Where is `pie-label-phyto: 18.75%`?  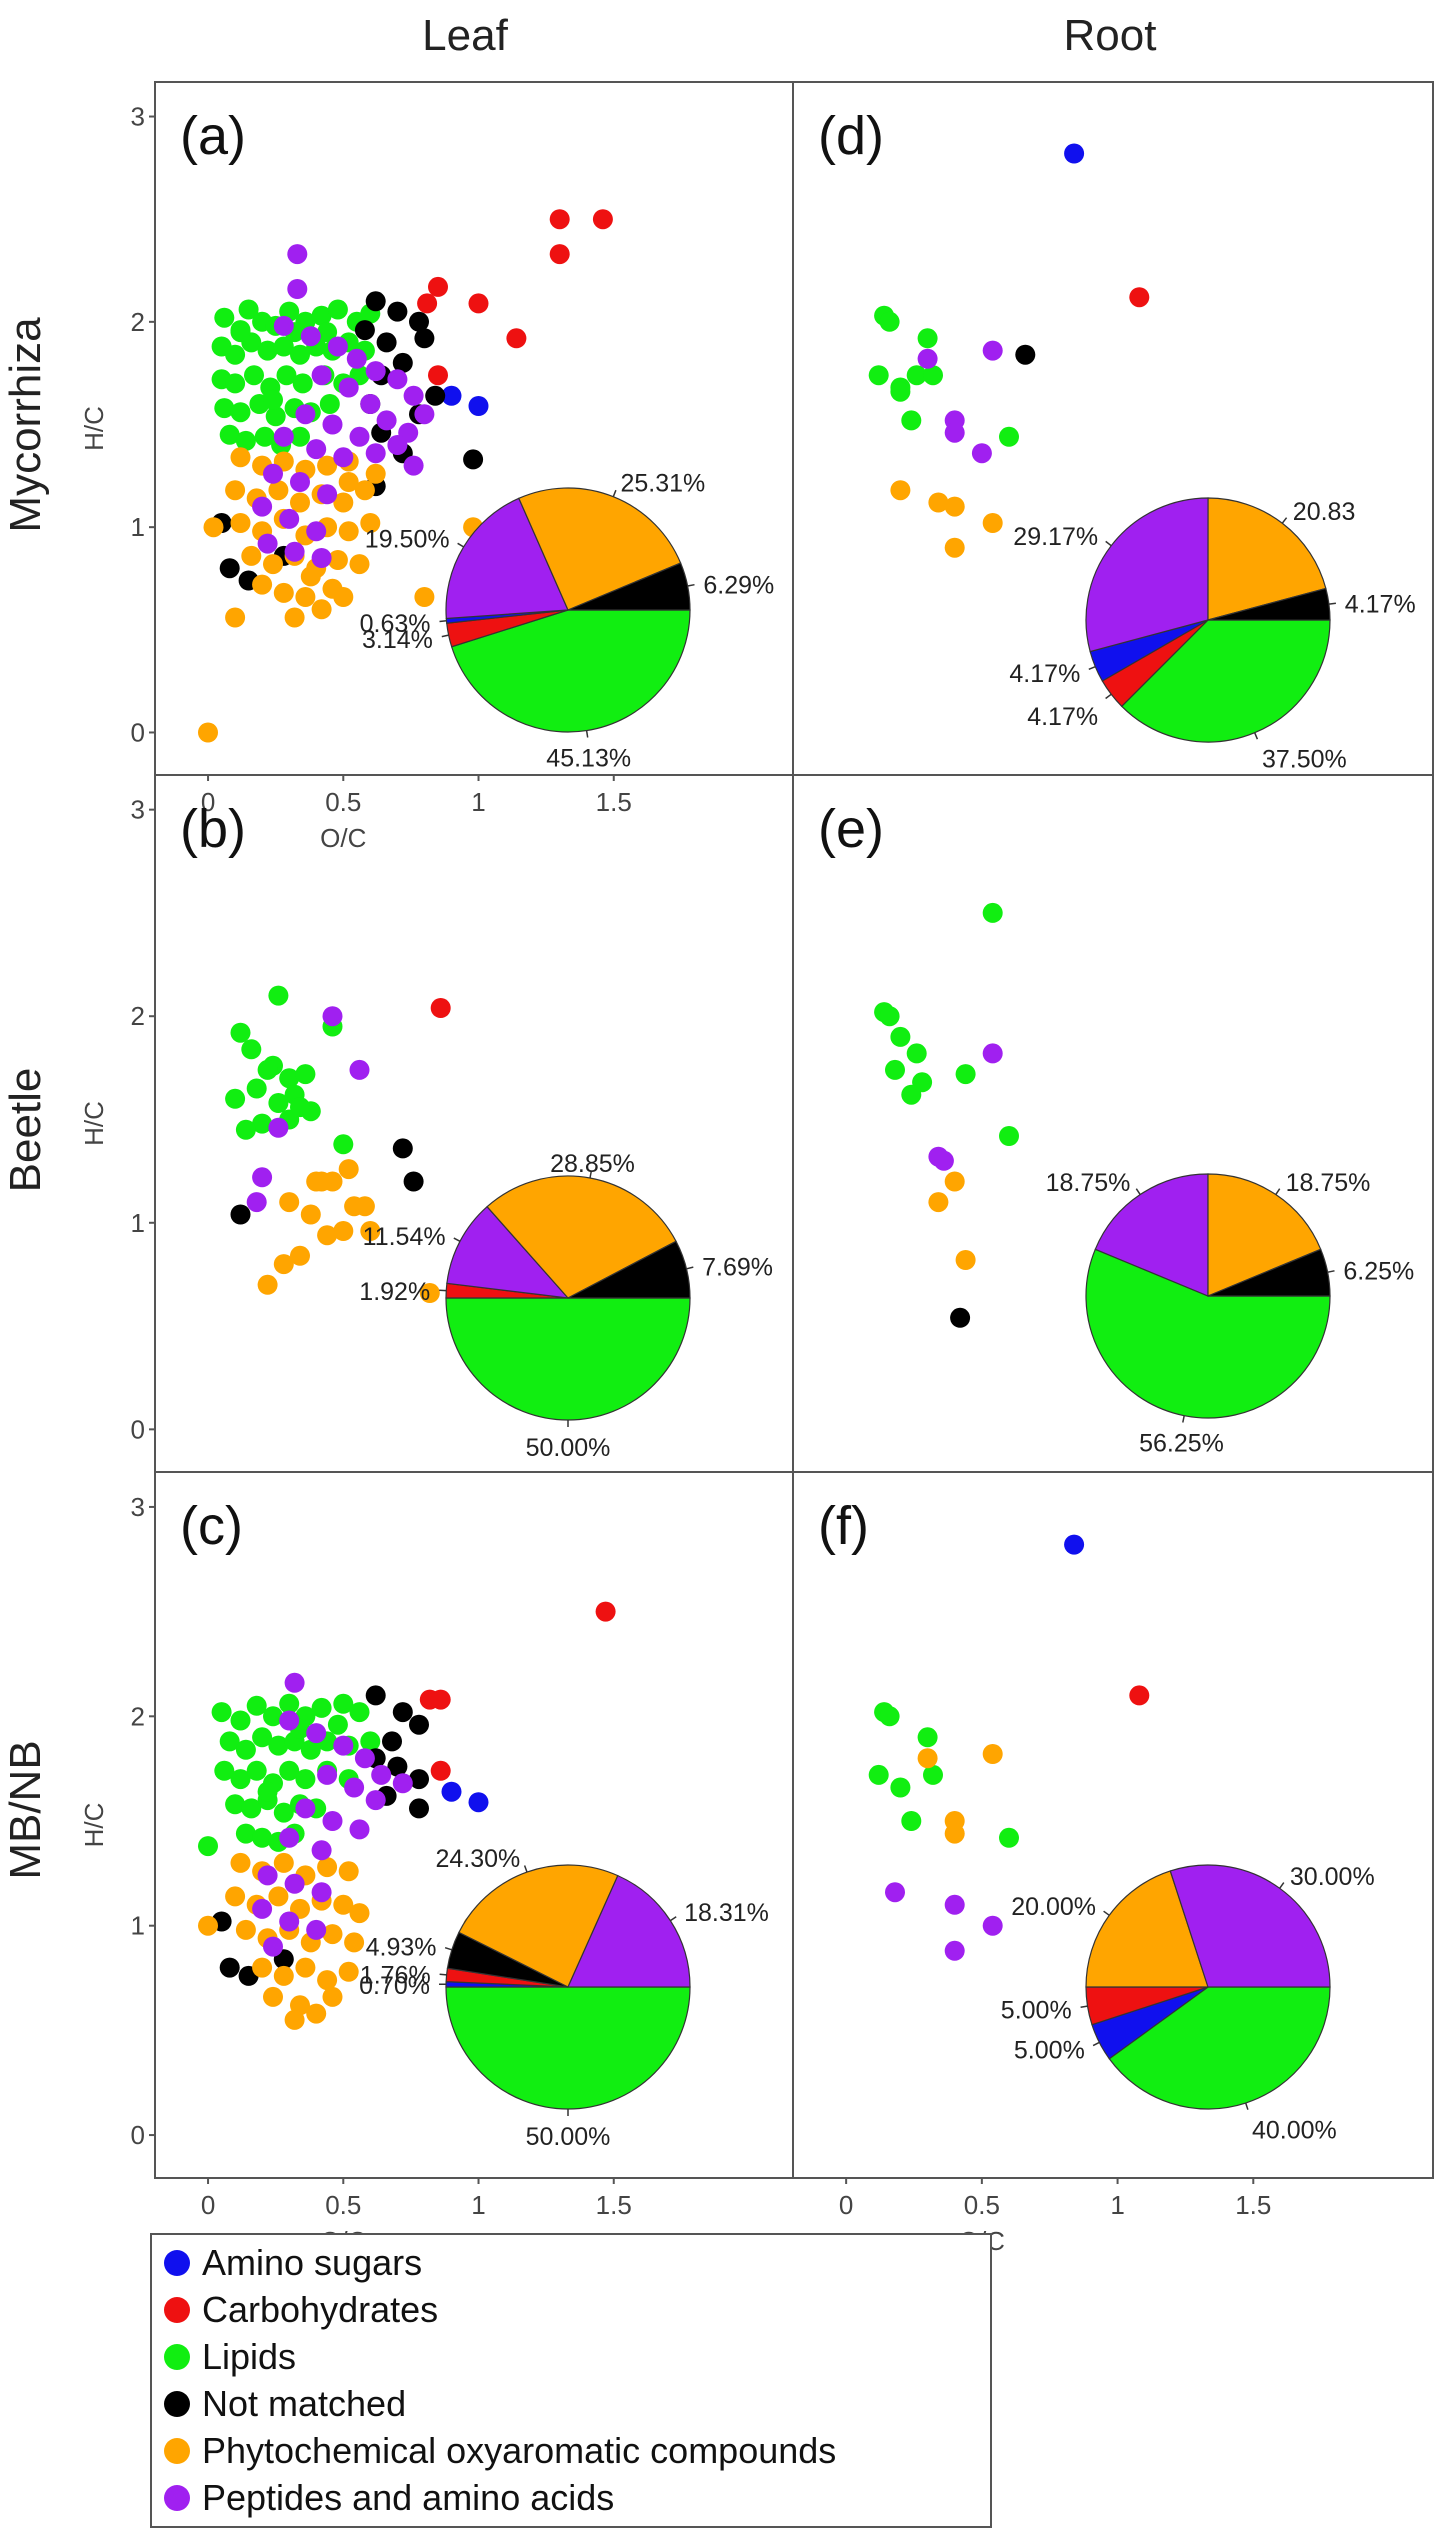 pie-label-phyto: 18.75% is located at coordinates (1328, 1183).